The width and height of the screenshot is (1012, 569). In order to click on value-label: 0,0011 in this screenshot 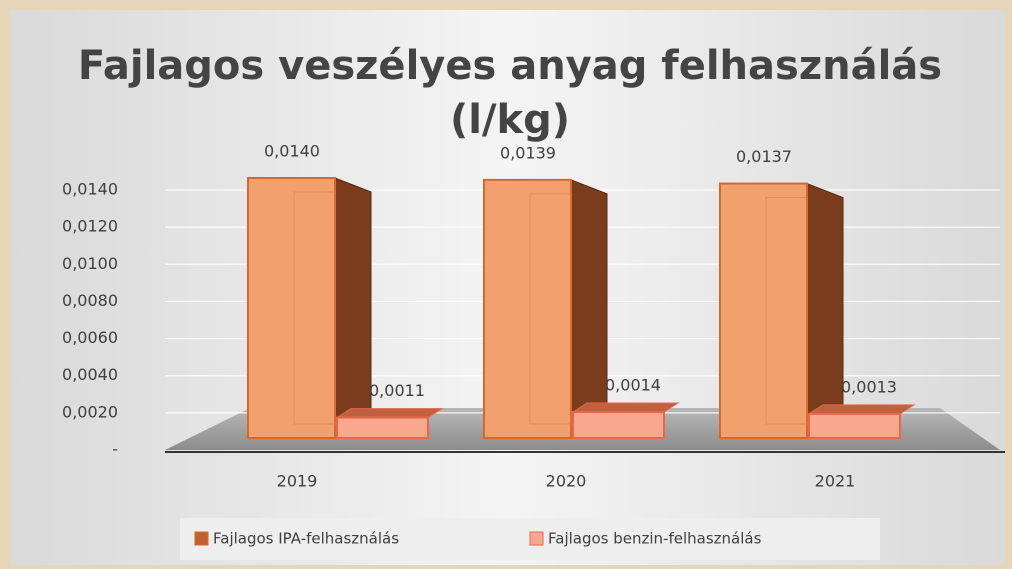, I will do `click(397, 390)`.